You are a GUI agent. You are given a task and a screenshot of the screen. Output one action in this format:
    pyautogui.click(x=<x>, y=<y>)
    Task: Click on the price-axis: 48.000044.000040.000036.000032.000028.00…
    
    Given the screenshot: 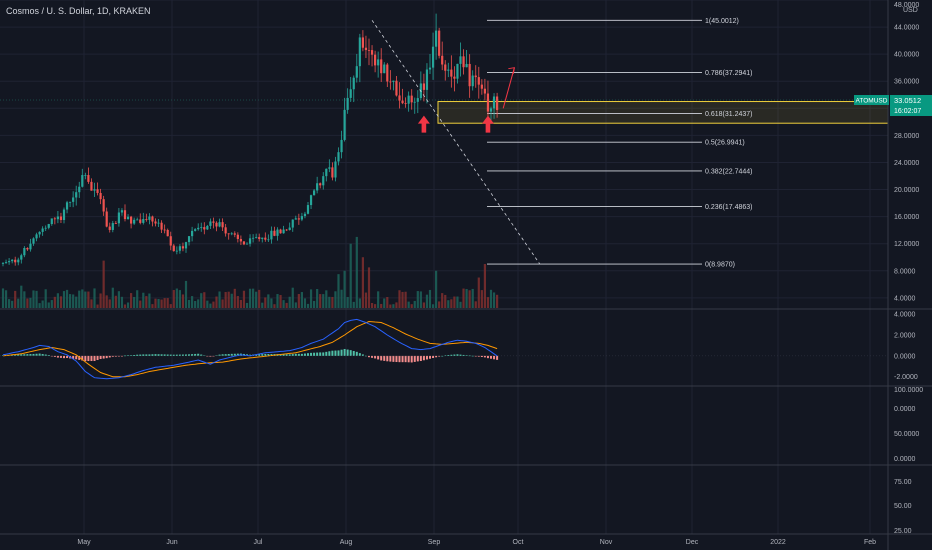 What is the action you would take?
    pyautogui.click(x=908, y=268)
    